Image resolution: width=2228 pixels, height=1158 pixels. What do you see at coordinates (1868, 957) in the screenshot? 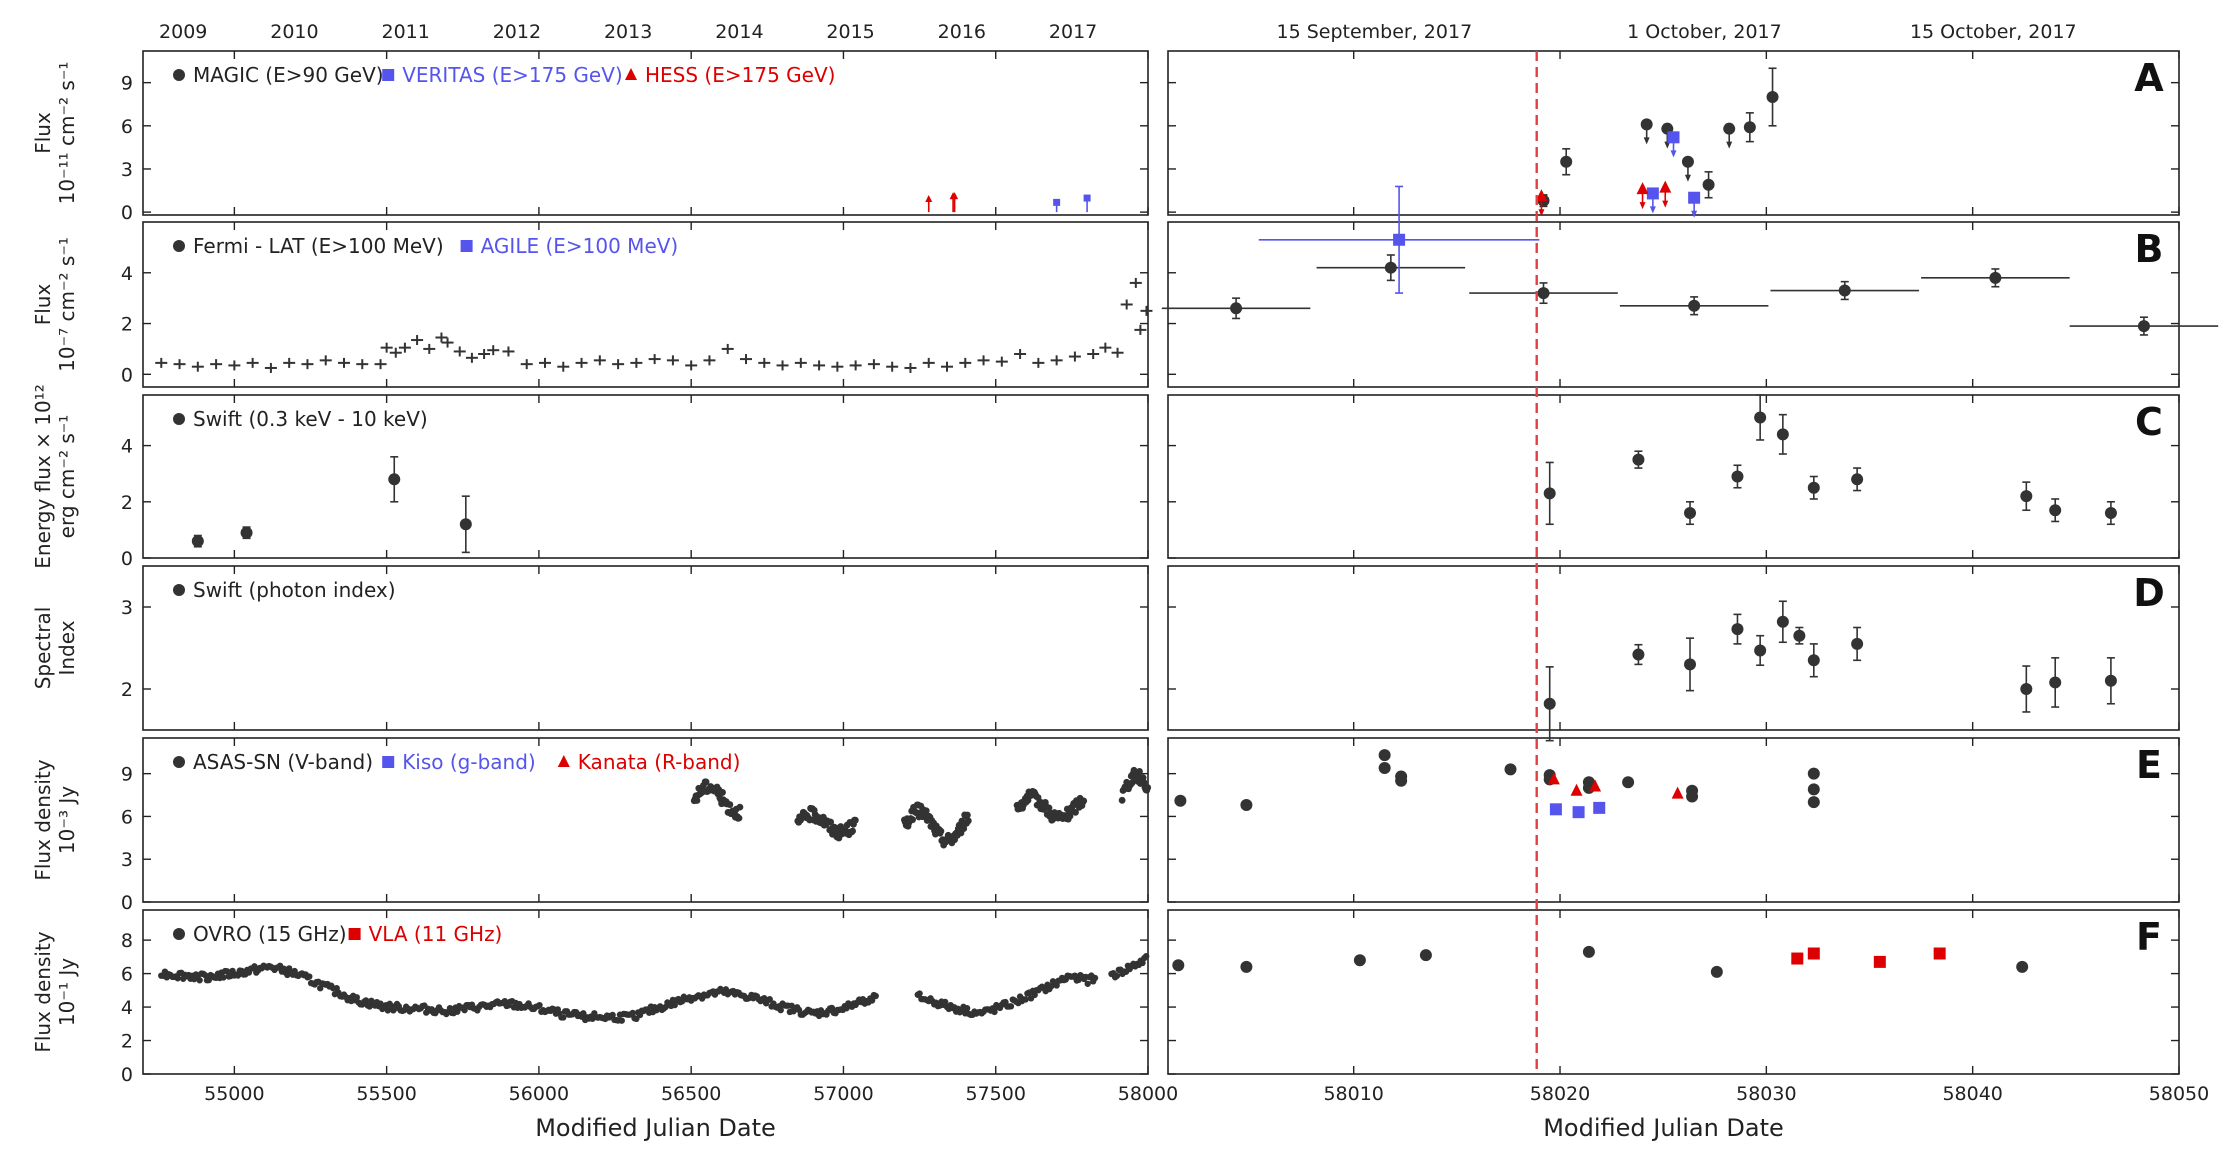
I see `series-F-right` at bounding box center [1868, 957].